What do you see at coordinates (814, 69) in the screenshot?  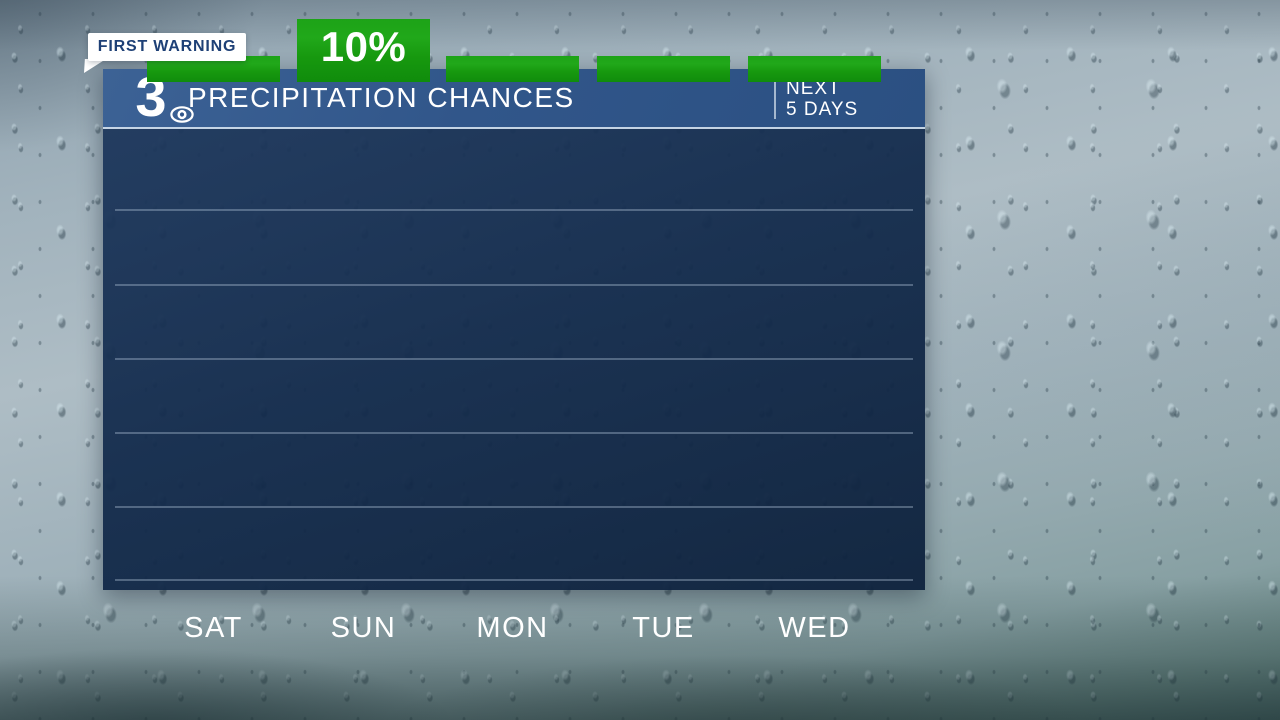 I see `precip-bar-wed` at bounding box center [814, 69].